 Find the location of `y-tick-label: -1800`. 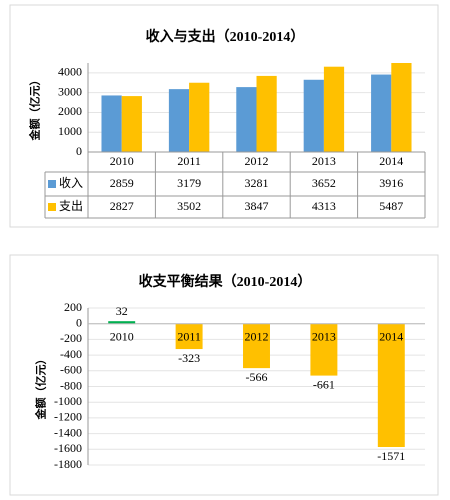

y-tick-label: -1800 is located at coordinates (68, 464).